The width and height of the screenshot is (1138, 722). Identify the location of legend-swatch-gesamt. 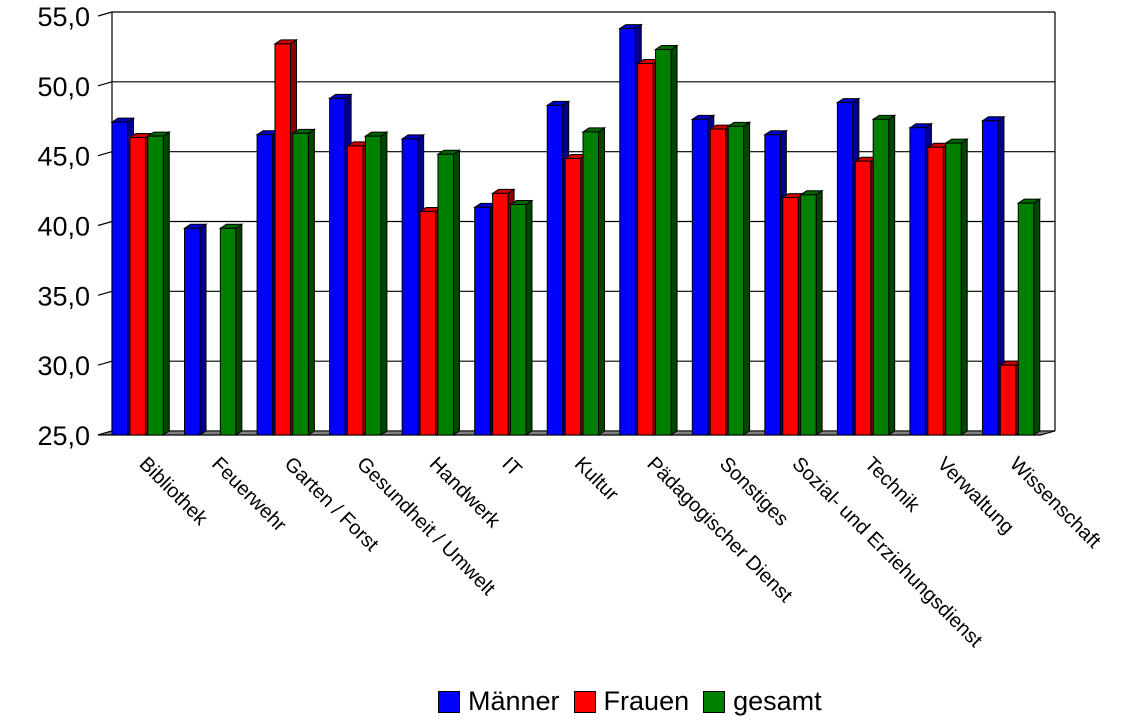
(714, 701).